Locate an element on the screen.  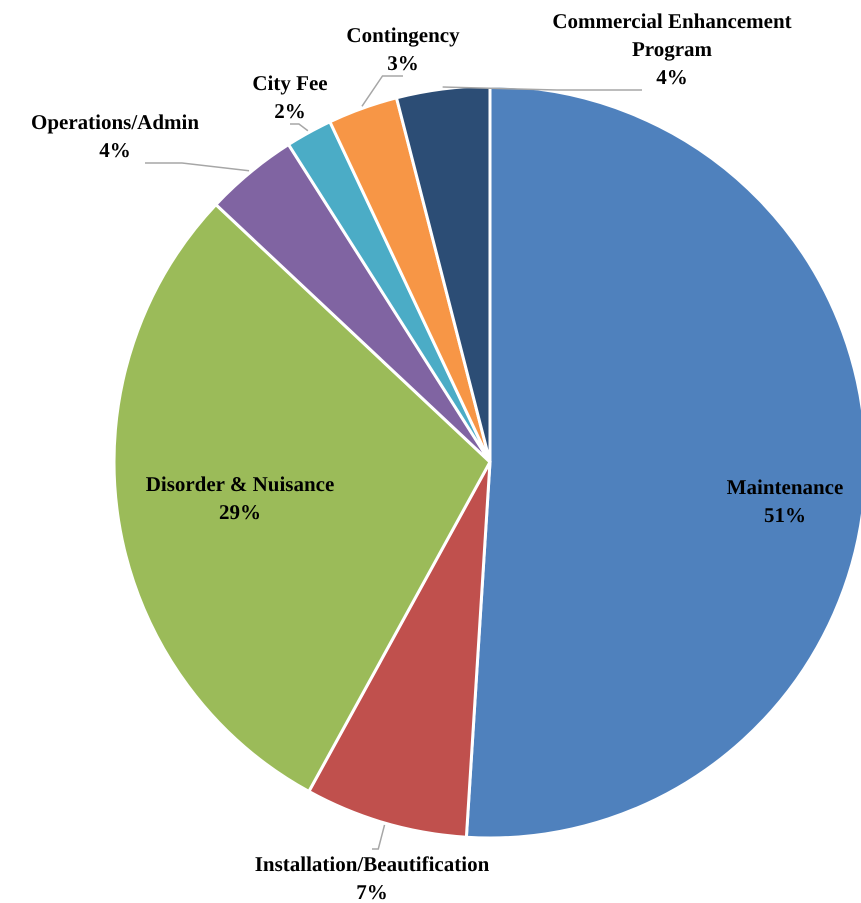
slice-label: Maintenance is located at coordinates (785, 487).